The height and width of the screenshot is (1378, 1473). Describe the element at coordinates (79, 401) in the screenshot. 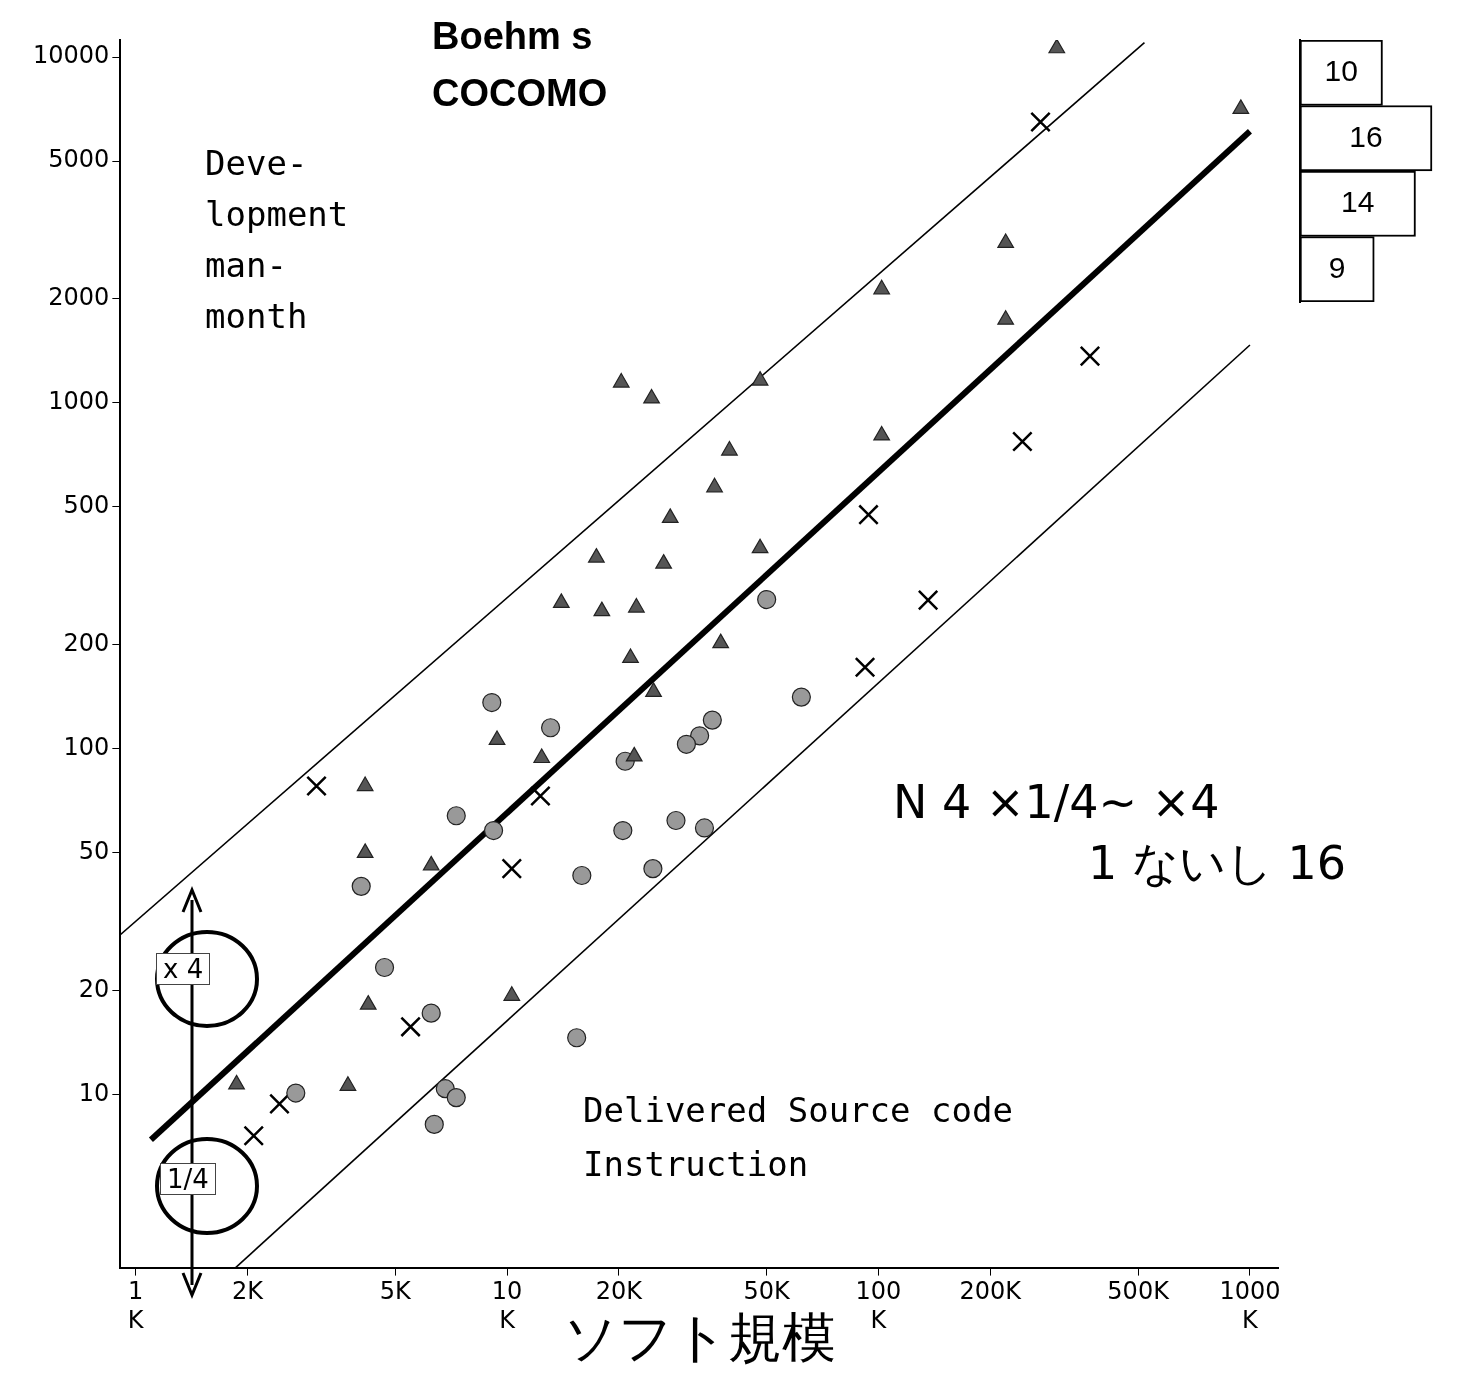

I see `y-tick-label: 1000` at that location.